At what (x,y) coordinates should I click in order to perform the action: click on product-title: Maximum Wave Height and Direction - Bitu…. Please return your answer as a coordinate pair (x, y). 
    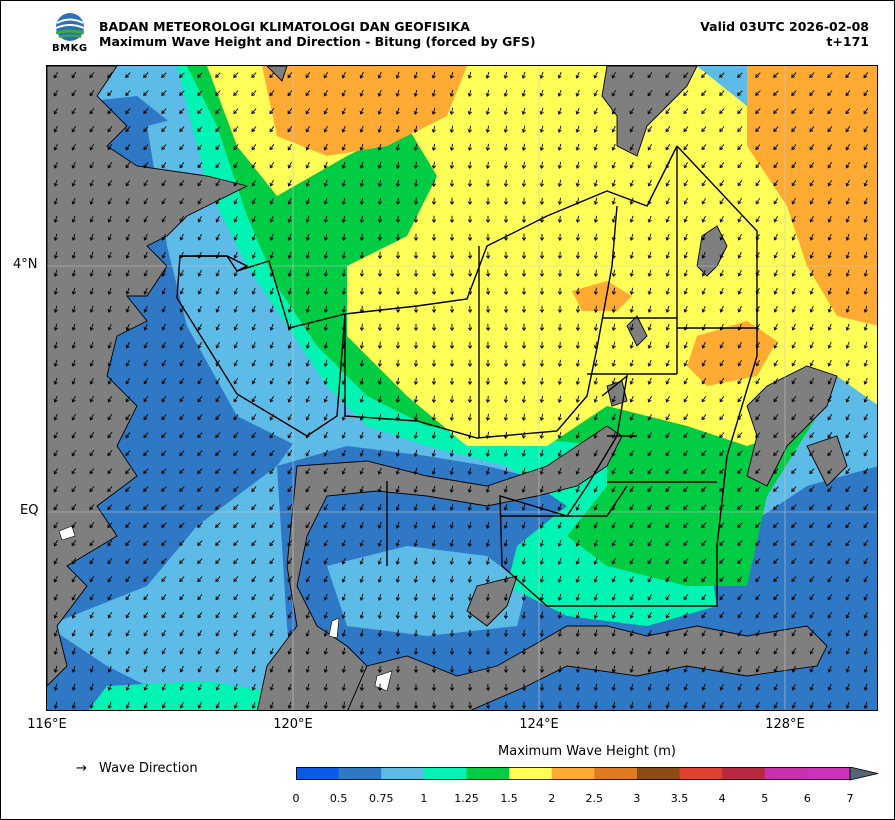
    Looking at the image, I should click on (317, 41).